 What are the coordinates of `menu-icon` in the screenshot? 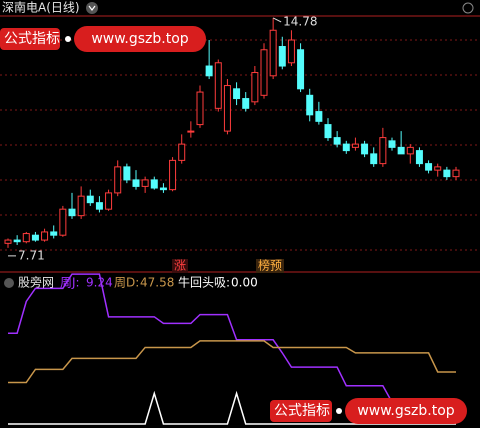 It's located at (92, 8).